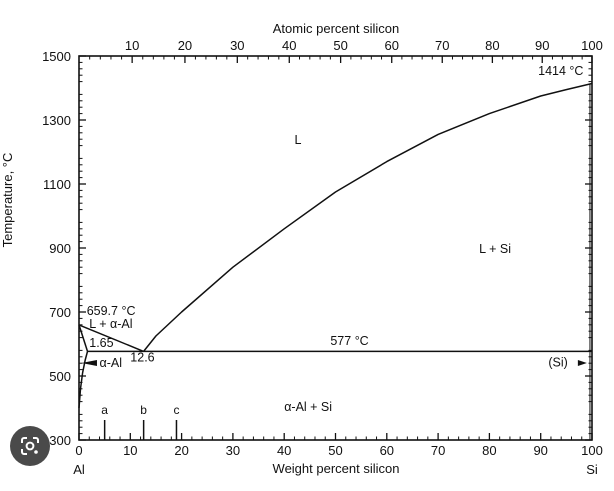 Image resolution: width=614 pixels, height=491 pixels. Describe the element at coordinates (176, 410) in the screenshot. I see `marker-label-c: c` at that location.